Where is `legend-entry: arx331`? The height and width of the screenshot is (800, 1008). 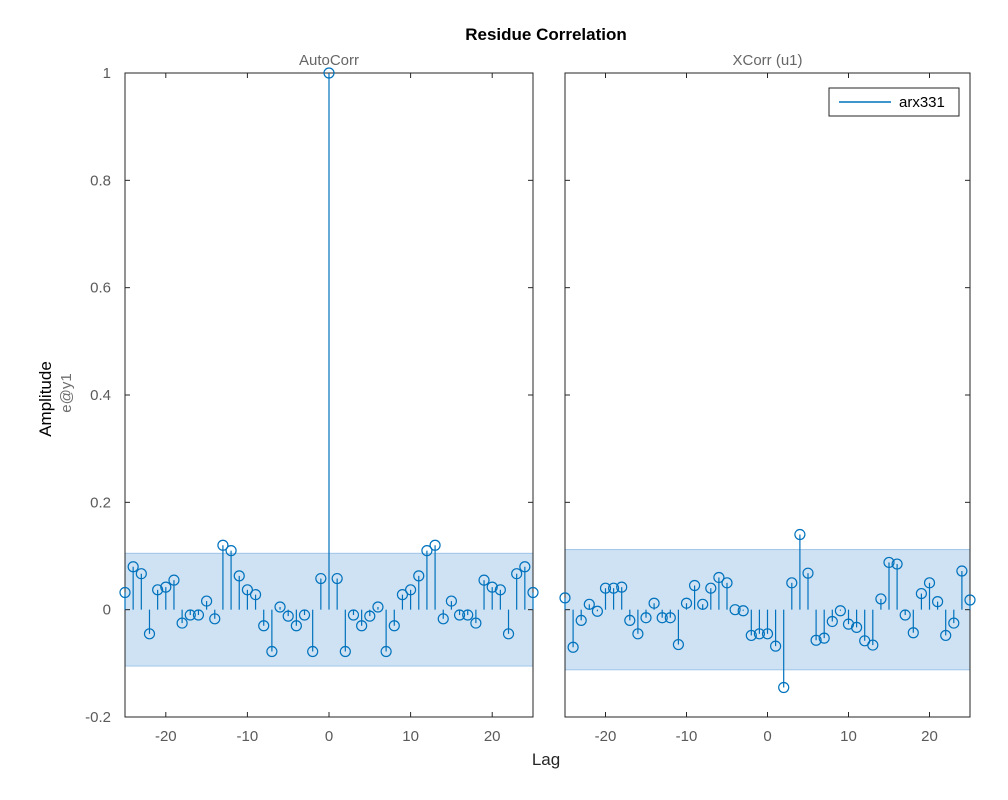 legend-entry: arx331 is located at coordinates (922, 102).